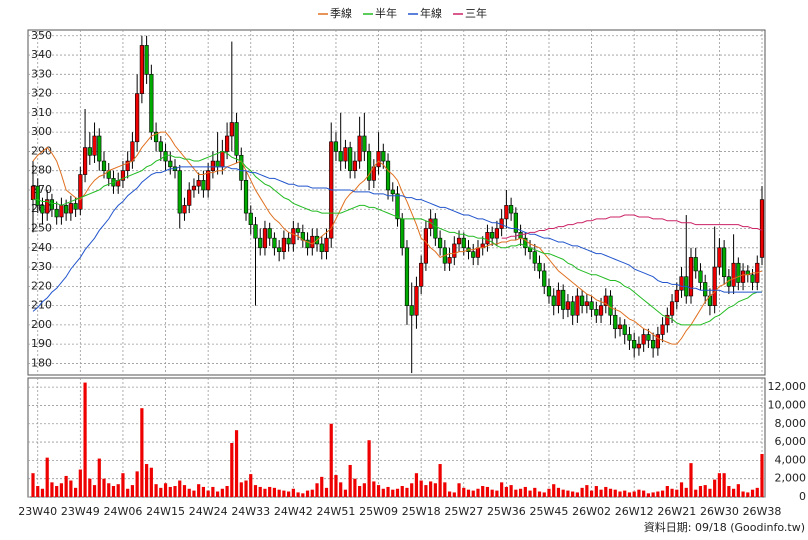 The image size is (808, 540). Describe the element at coordinates (41, 324) in the screenshot. I see `y-tick-label: 200` at that location.